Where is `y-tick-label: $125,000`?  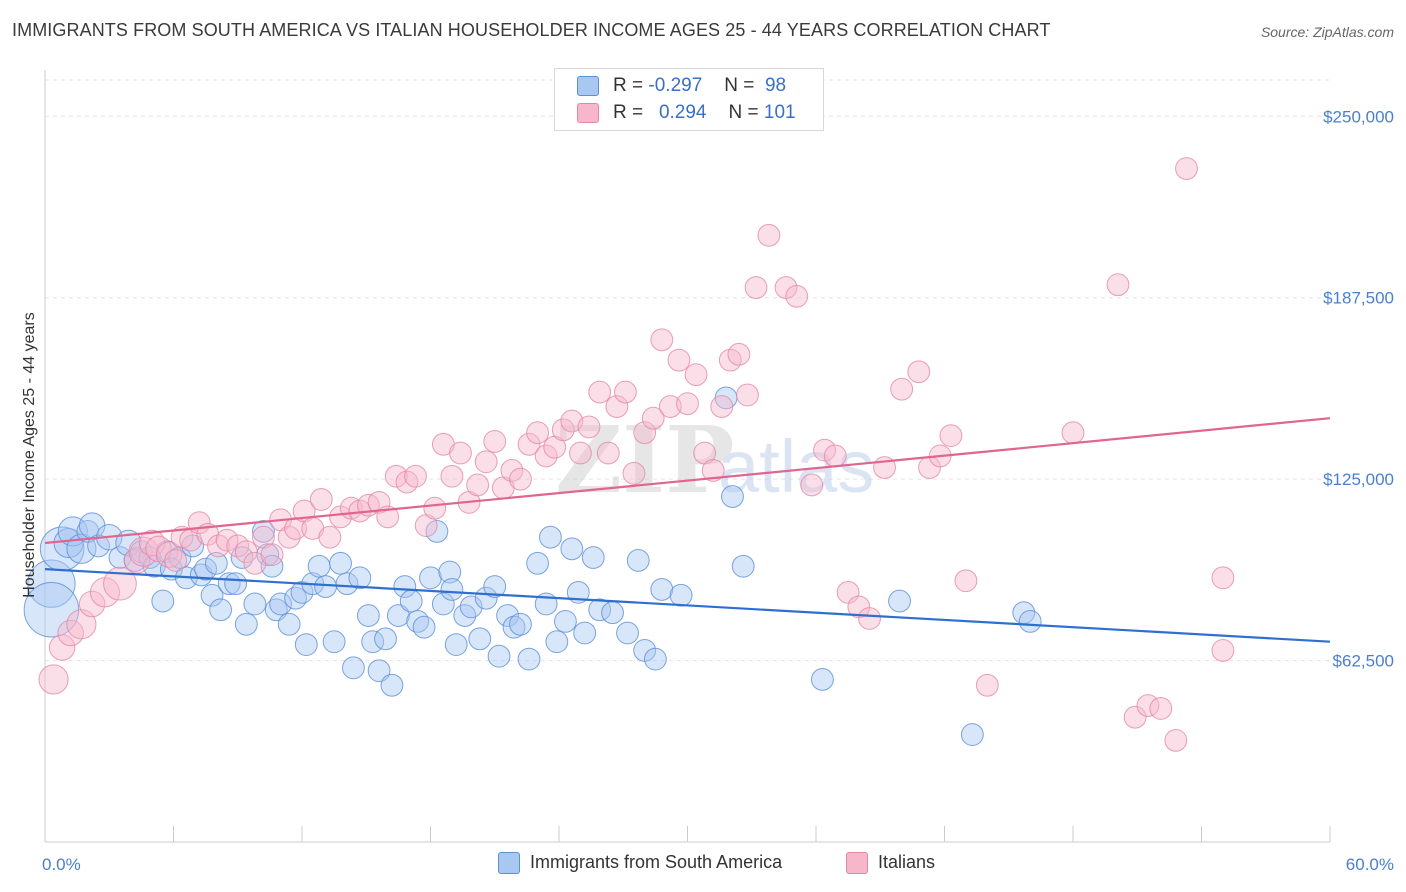 y-tick-label: $125,000 is located at coordinates (1358, 479).